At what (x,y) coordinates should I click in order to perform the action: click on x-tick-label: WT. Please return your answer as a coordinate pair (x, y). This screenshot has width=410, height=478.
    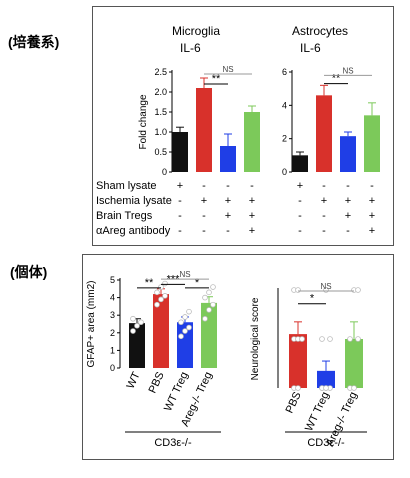
    Looking at the image, I should click on (134, 380).